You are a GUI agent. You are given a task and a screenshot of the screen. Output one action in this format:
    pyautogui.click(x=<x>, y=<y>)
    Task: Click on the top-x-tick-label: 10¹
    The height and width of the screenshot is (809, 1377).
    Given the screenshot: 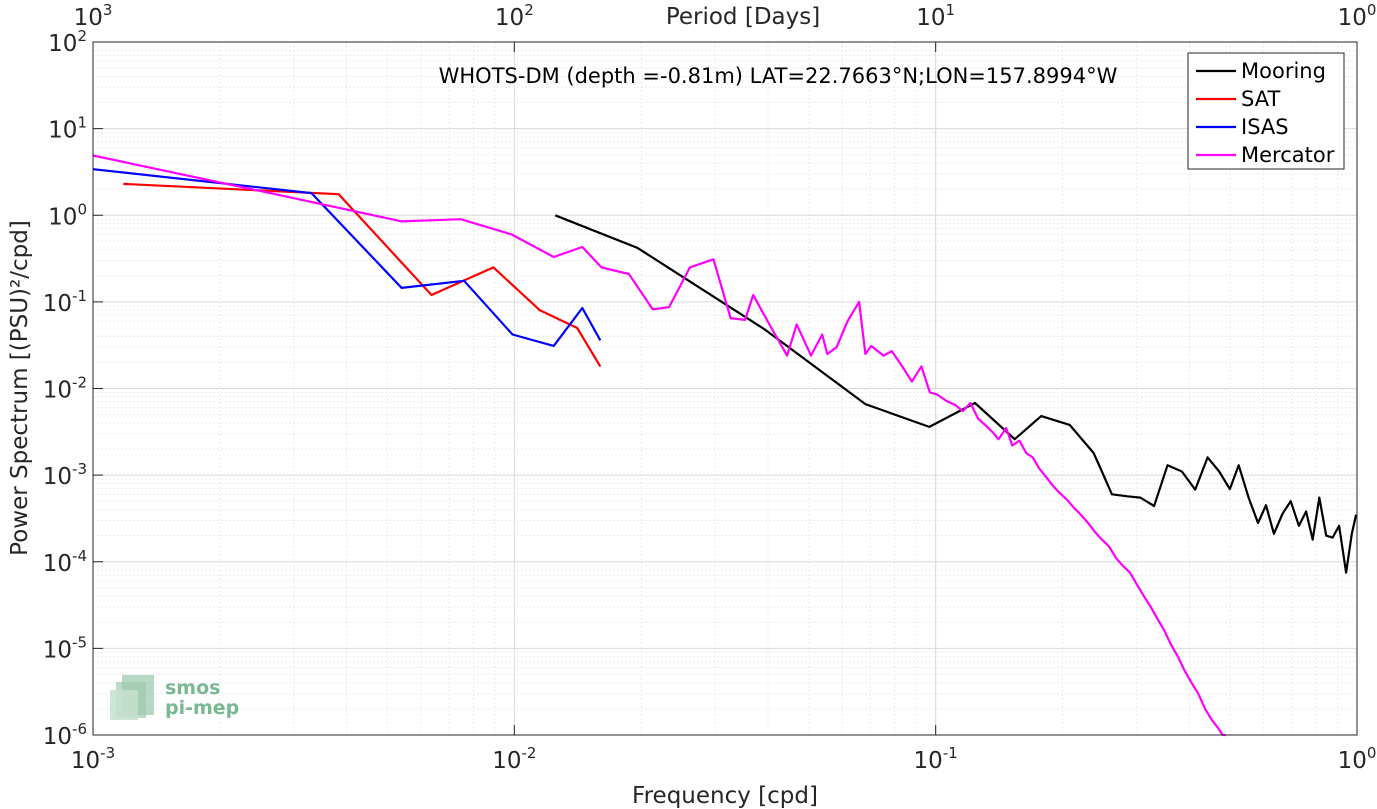 What is the action you would take?
    pyautogui.click(x=935, y=16)
    